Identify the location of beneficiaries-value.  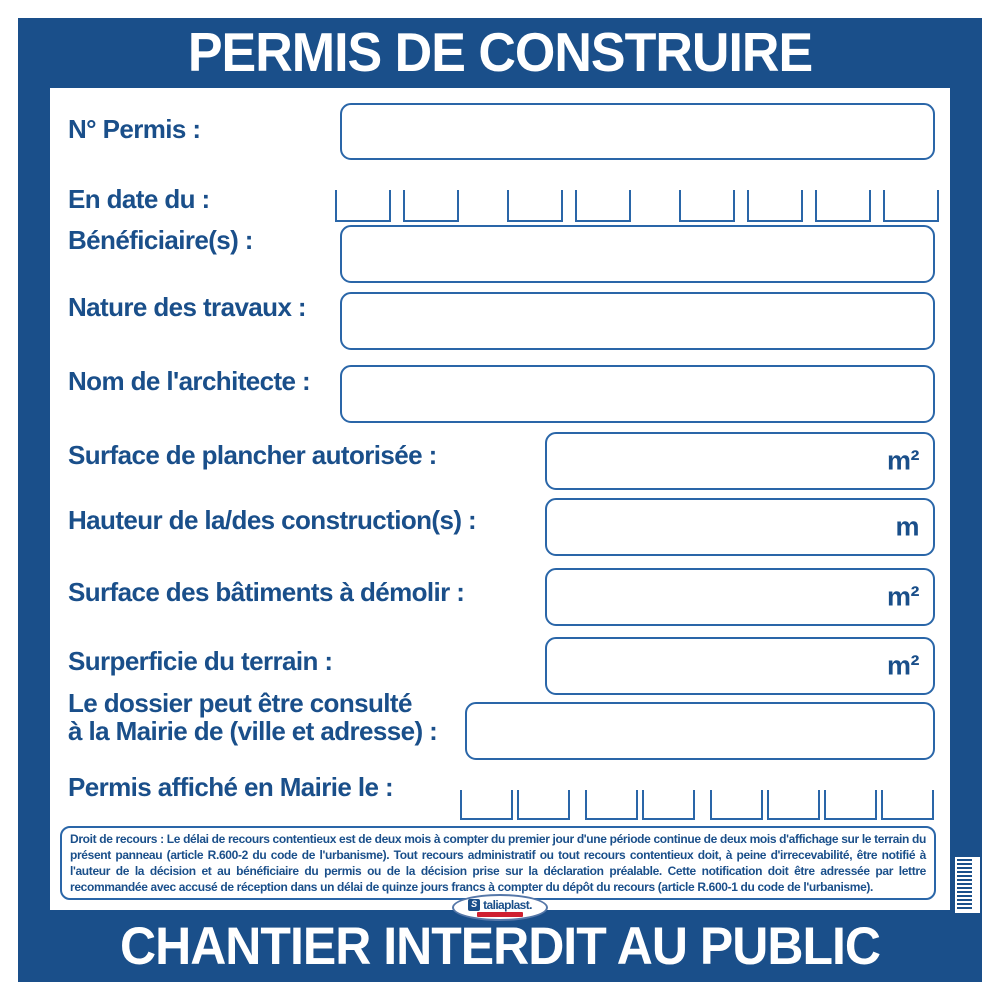
(637, 233).